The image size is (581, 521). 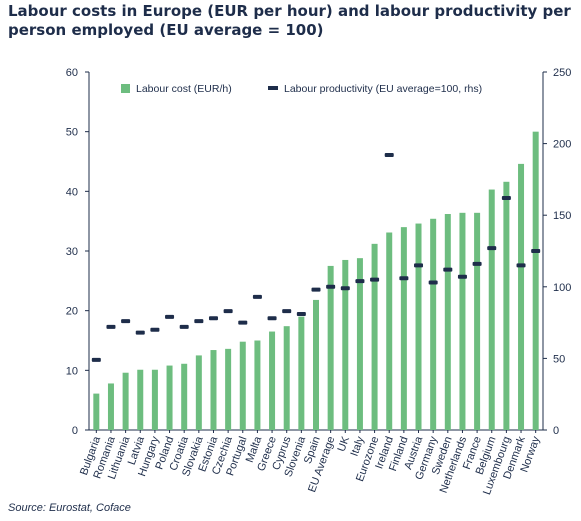 I want to click on bar-germany, so click(x=433, y=324).